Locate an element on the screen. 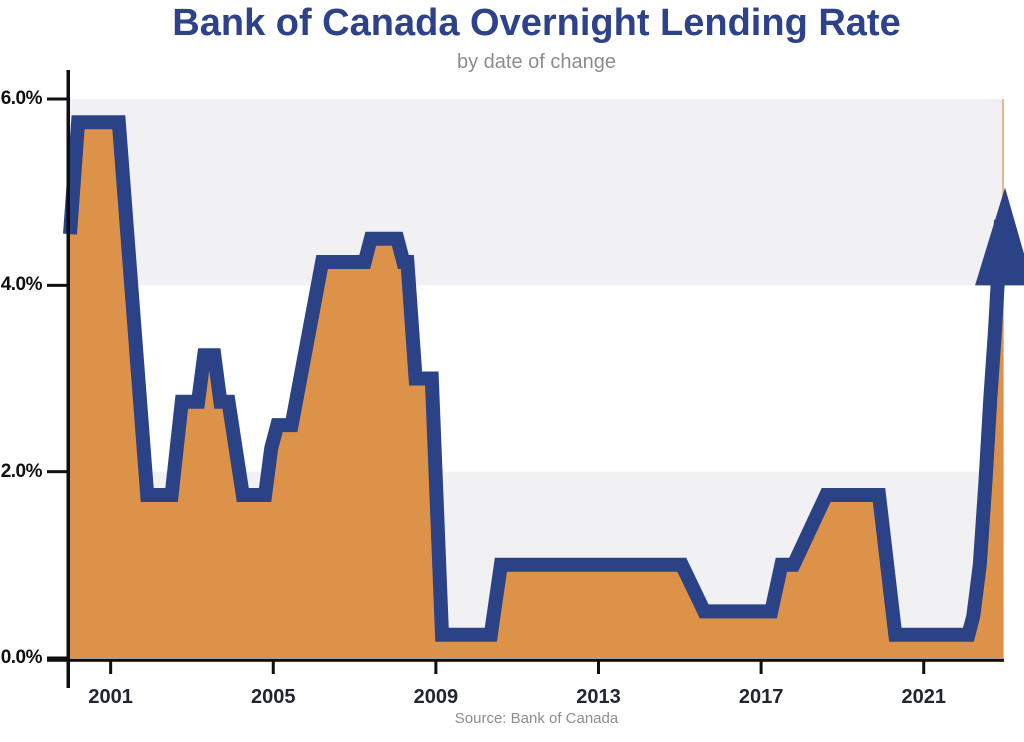 This screenshot has width=1024, height=742. x-axis-label: 2005 is located at coordinates (273, 697).